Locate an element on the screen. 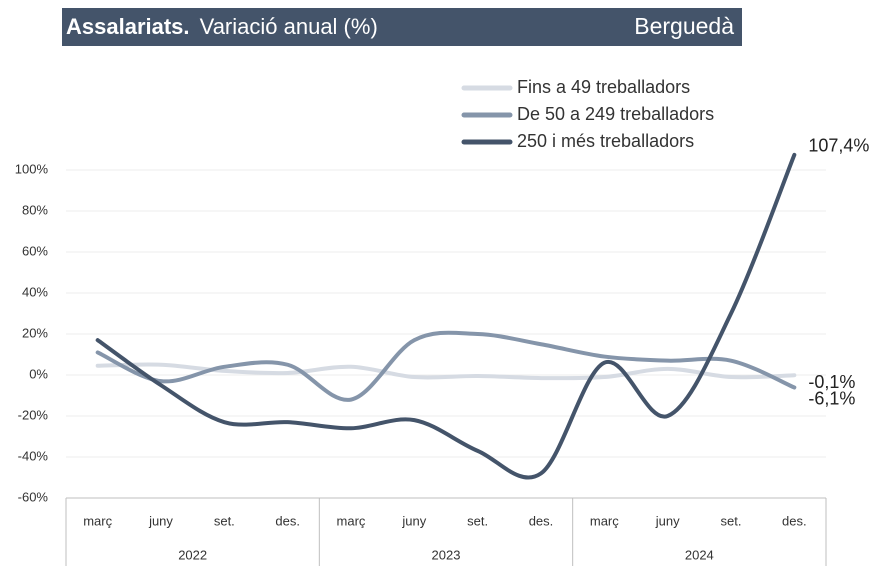  chart-title: Assalariats. is located at coordinates (128, 26).